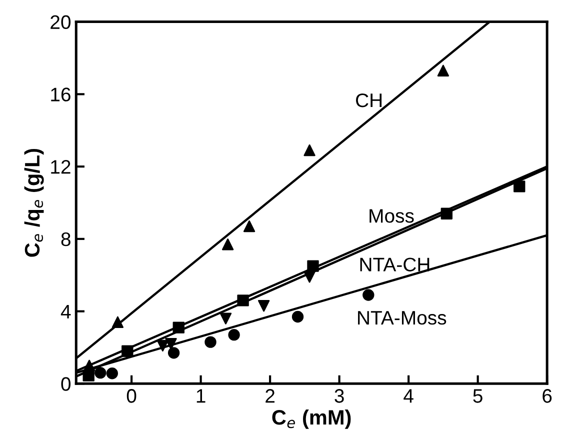 This screenshot has width=564, height=436. What do you see at coordinates (34, 202) in the screenshot?
I see `y-axis-title: C$_{e}$ /q$_{e}$ (g/L)` at bounding box center [34, 202].